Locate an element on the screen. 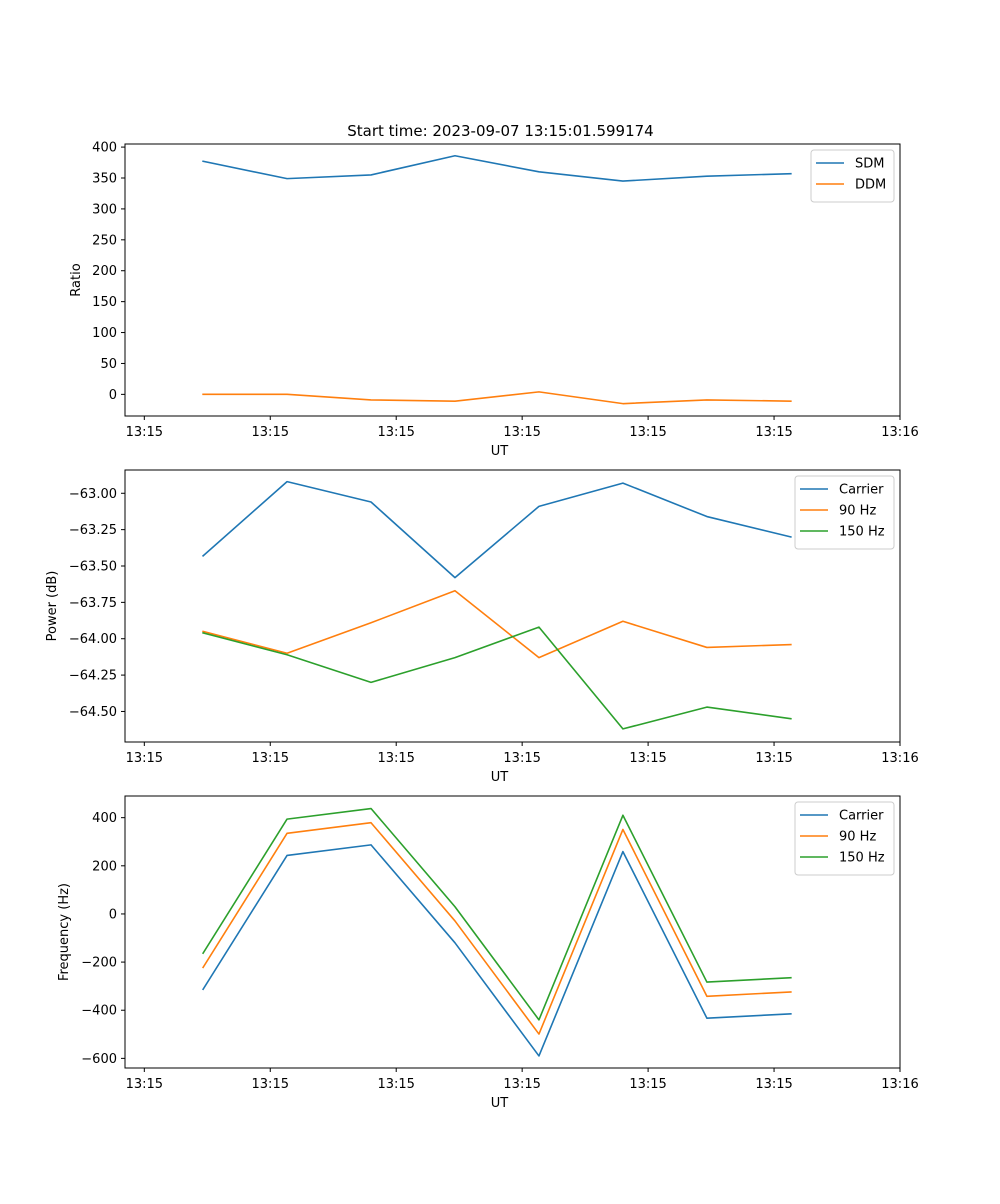 Image resolution: width=1000 pixels, height=1204 pixels. y-tick-label: −63.50 is located at coordinates (93, 567).